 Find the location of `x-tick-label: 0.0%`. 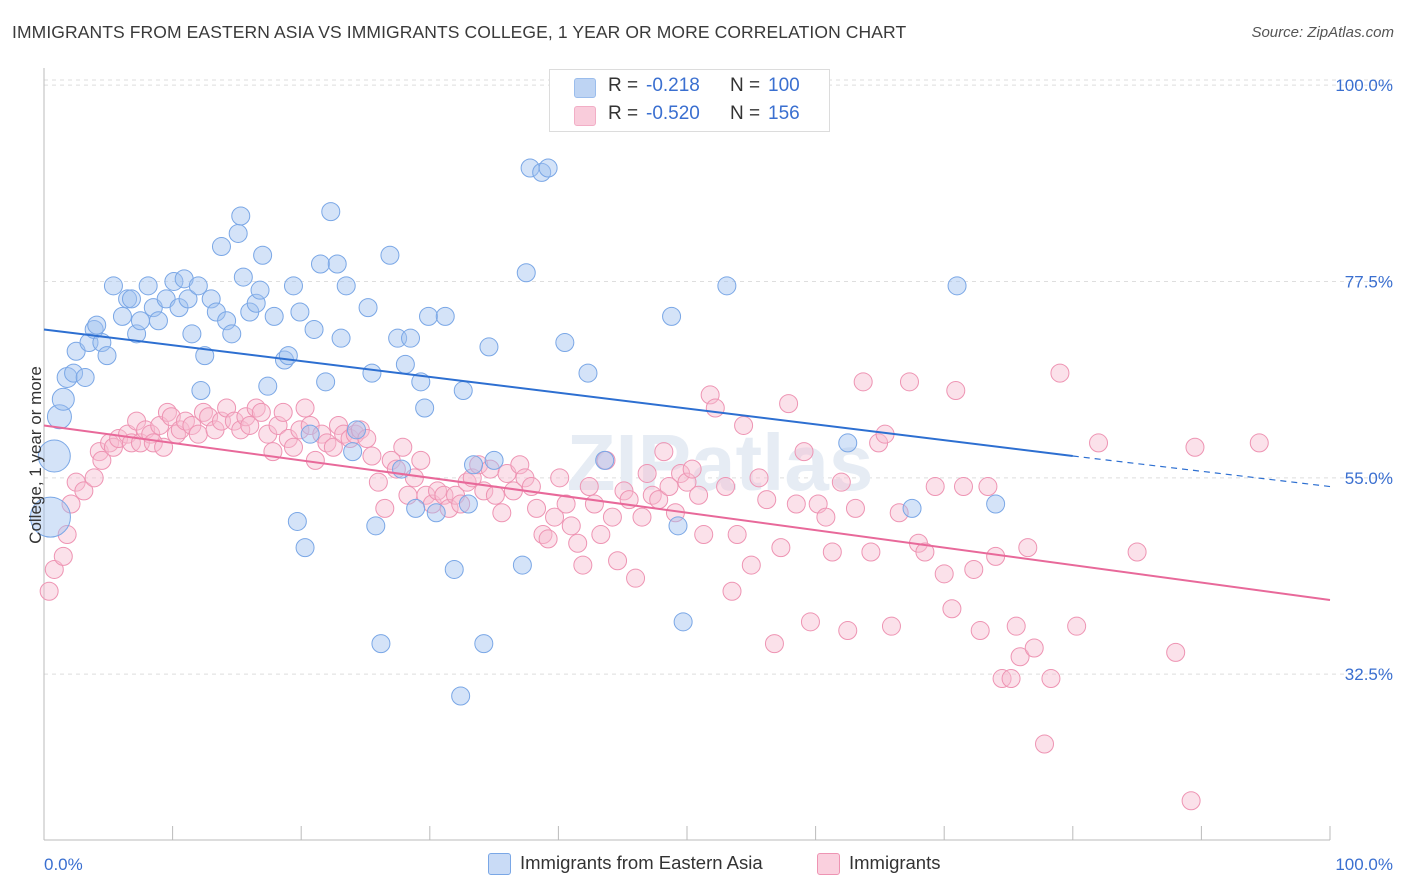

x-tick-label: 0.0% is located at coordinates (63, 864).